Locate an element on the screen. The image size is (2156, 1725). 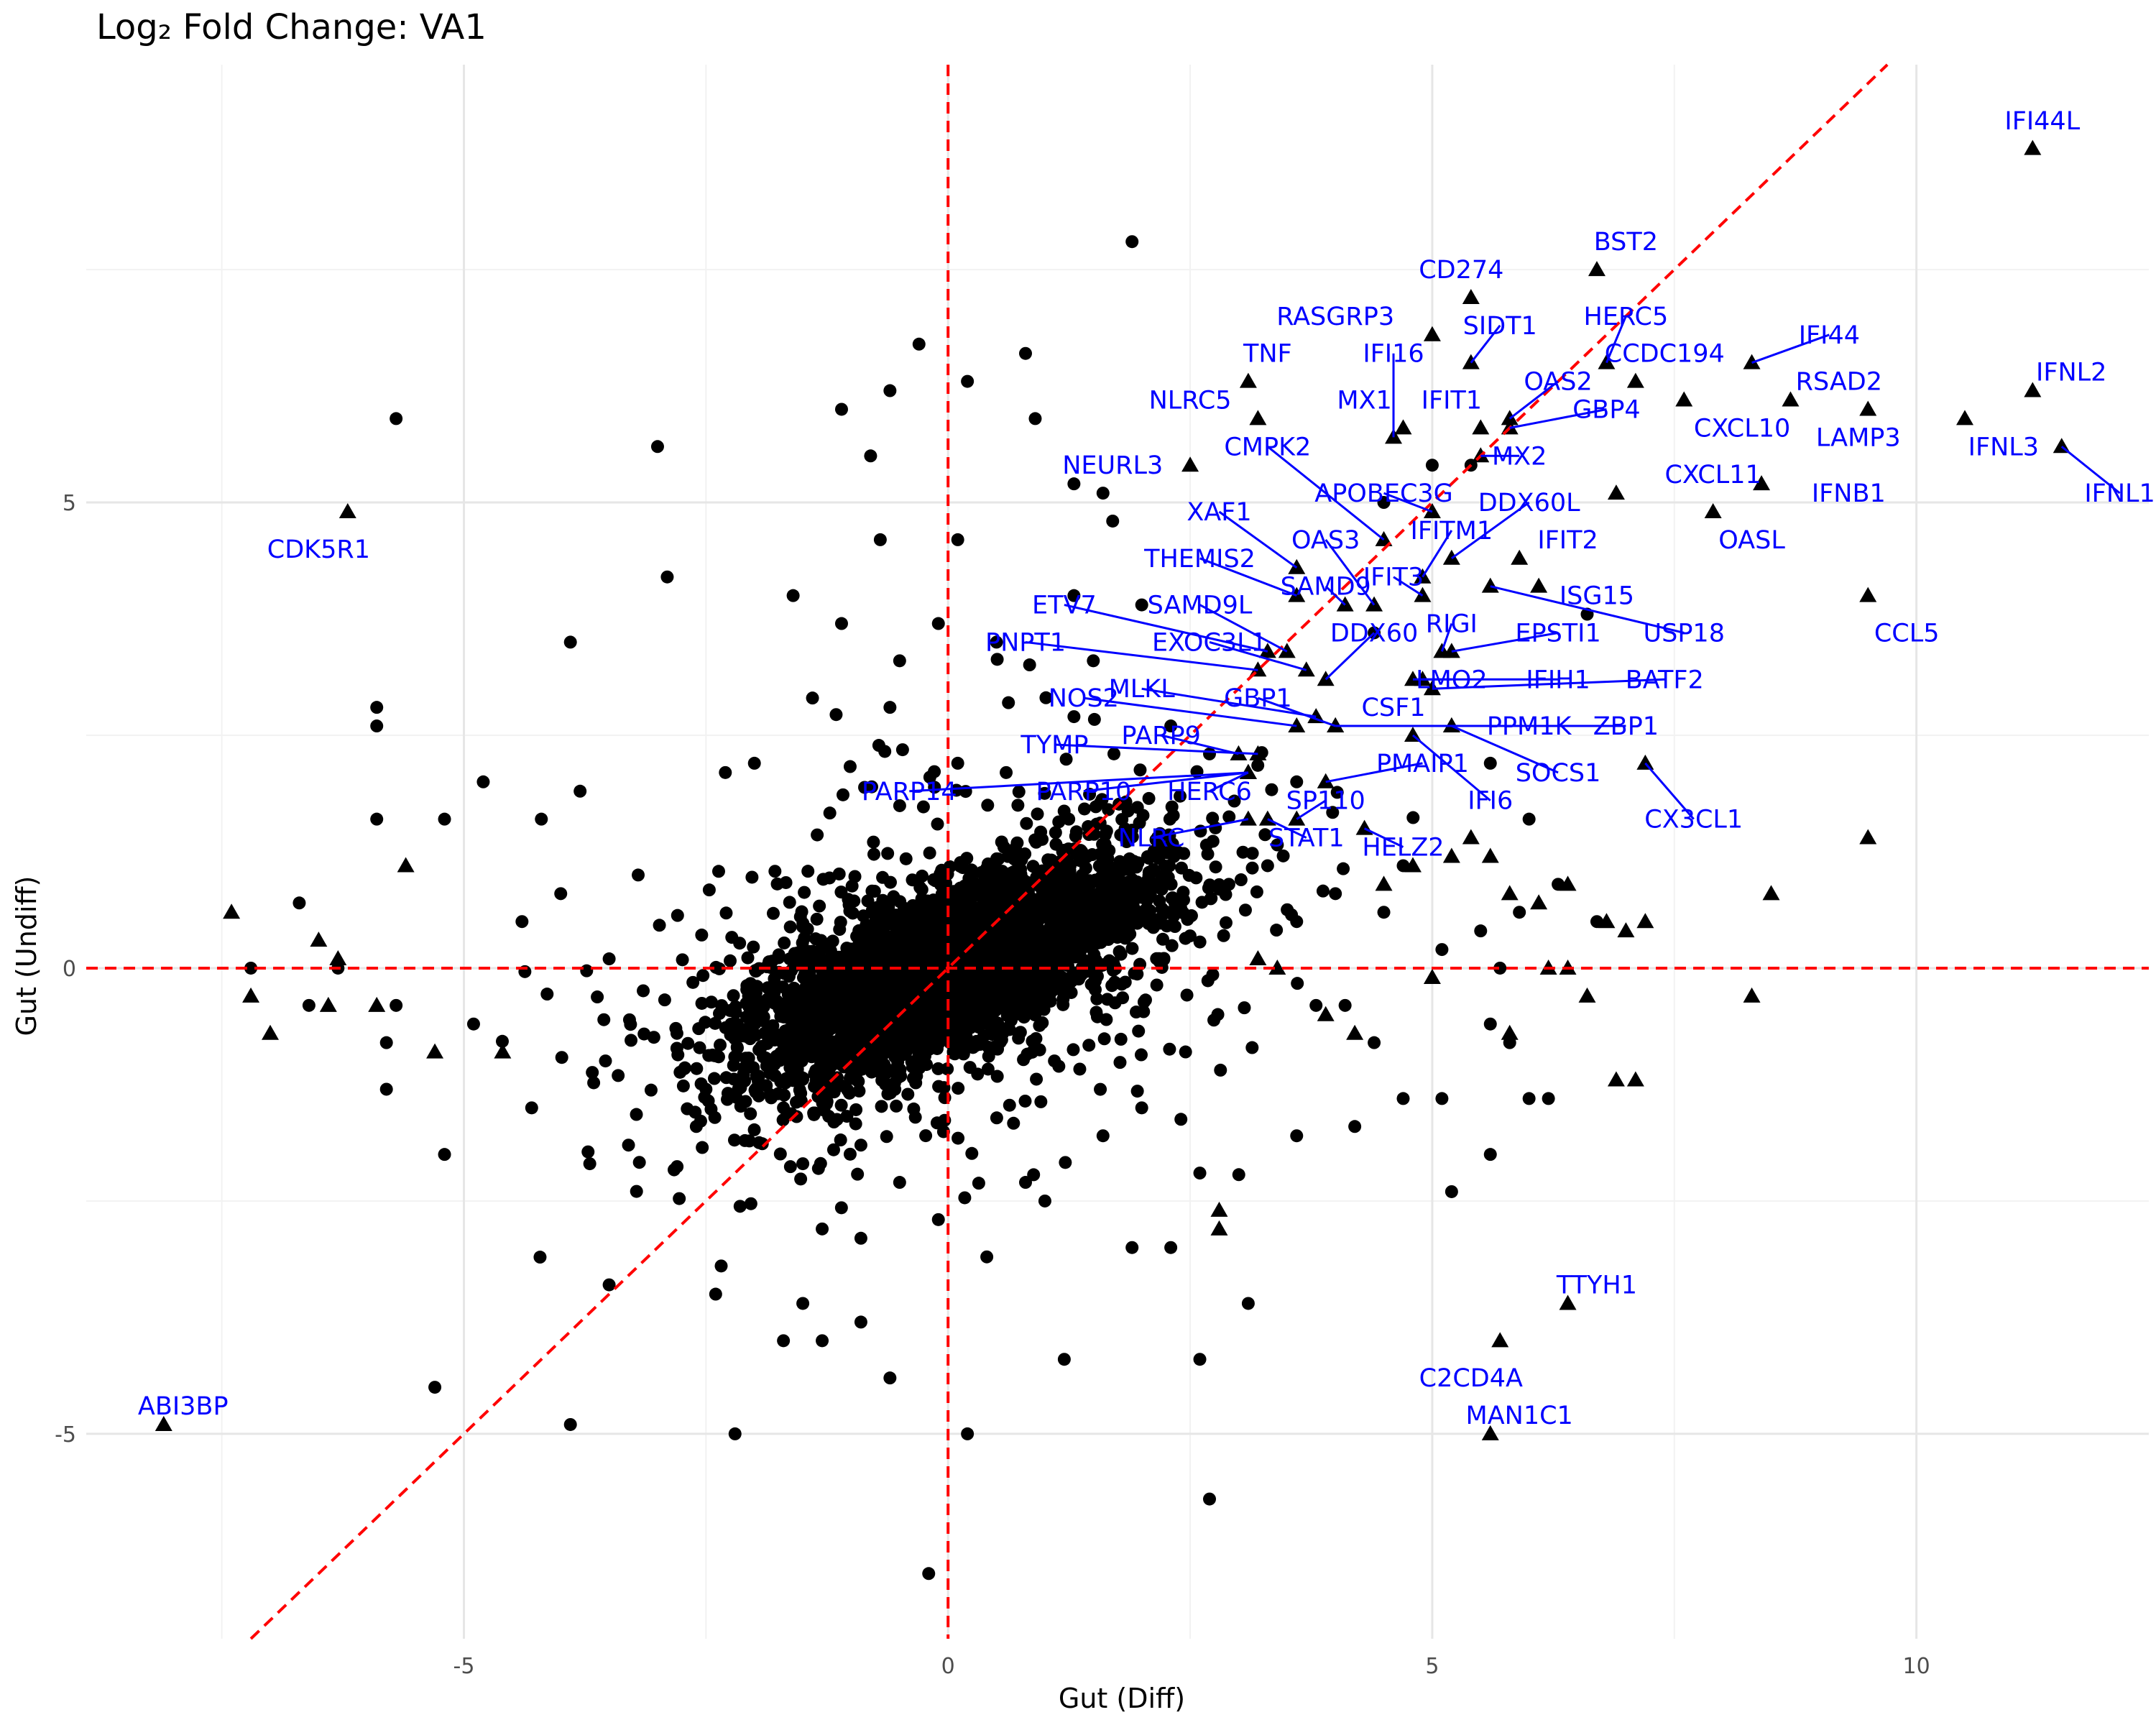
gene-label-gbp1: GBP1 is located at coordinates (1258, 698).